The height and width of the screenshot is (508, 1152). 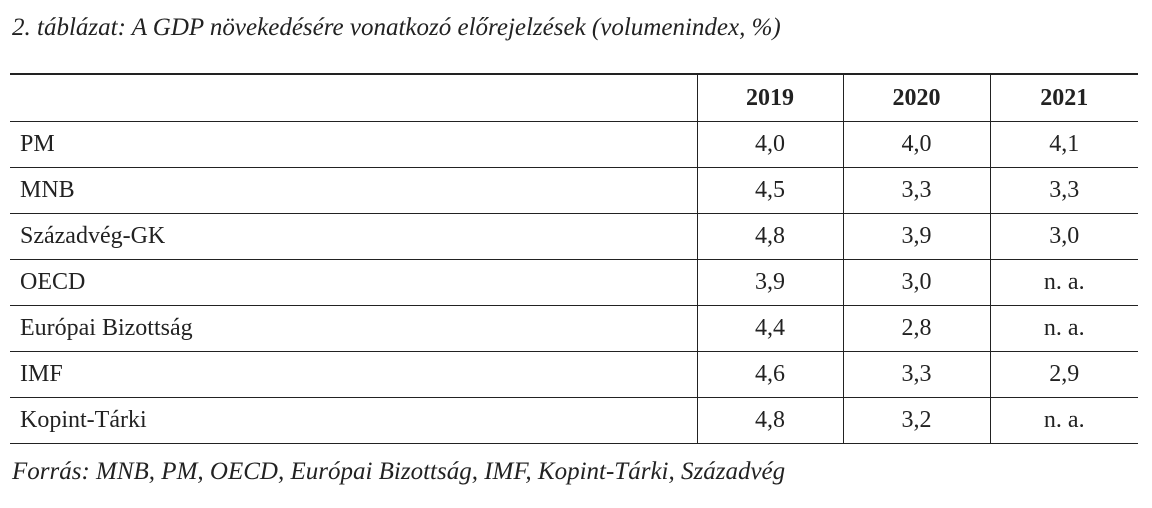 What do you see at coordinates (916, 97) in the screenshot?
I see `column-header: 2020` at bounding box center [916, 97].